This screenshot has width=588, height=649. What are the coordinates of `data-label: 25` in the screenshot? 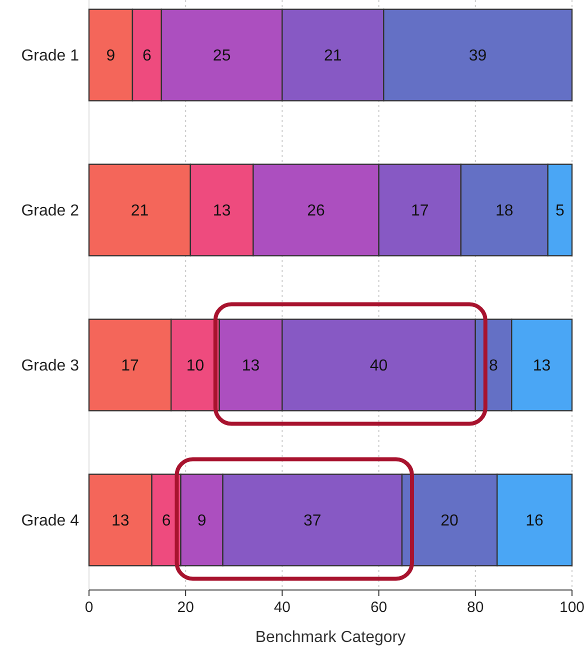 It's located at (221, 56).